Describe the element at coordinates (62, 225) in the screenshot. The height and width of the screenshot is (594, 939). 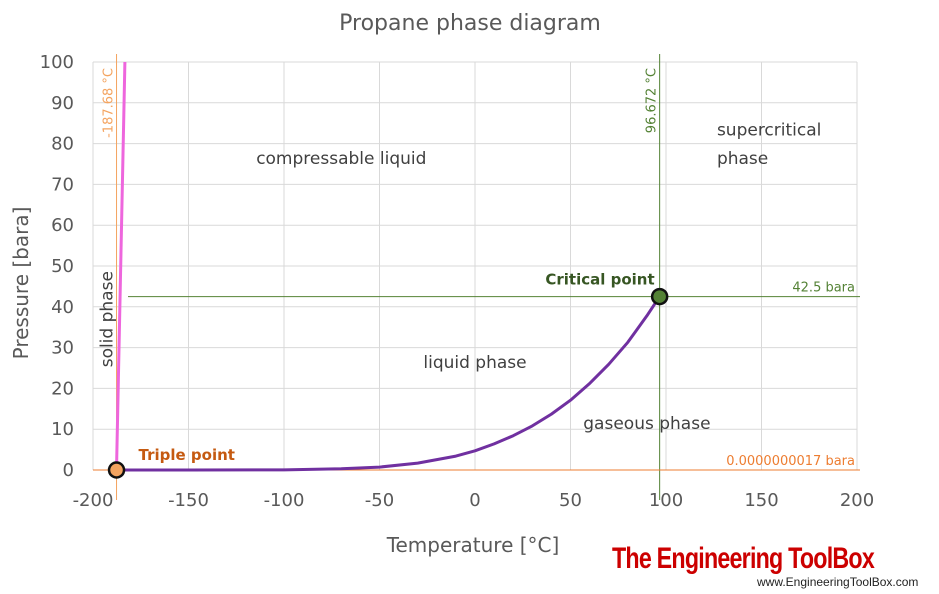
I see `y-tick-label: 60` at that location.